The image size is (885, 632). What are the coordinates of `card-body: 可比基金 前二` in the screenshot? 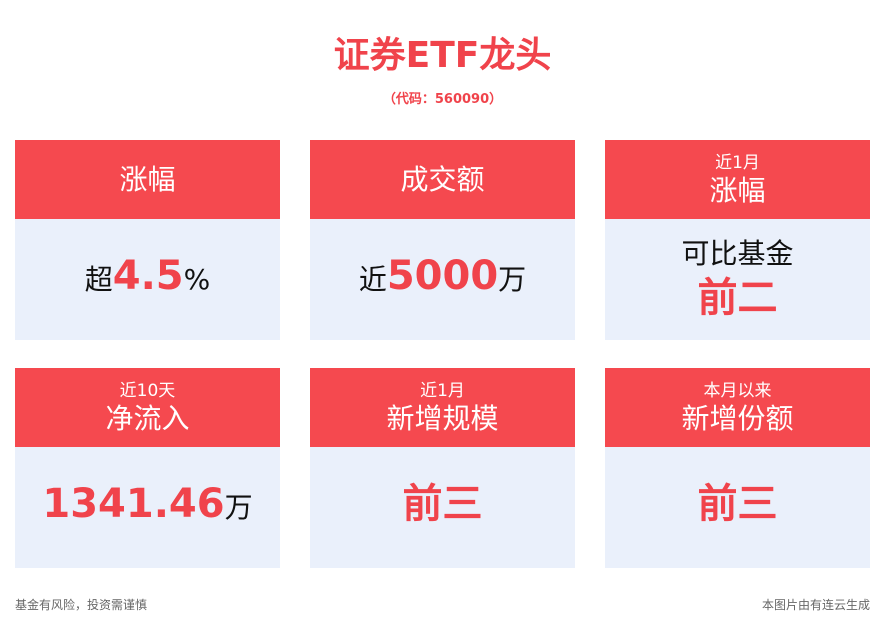 It's located at (737, 279).